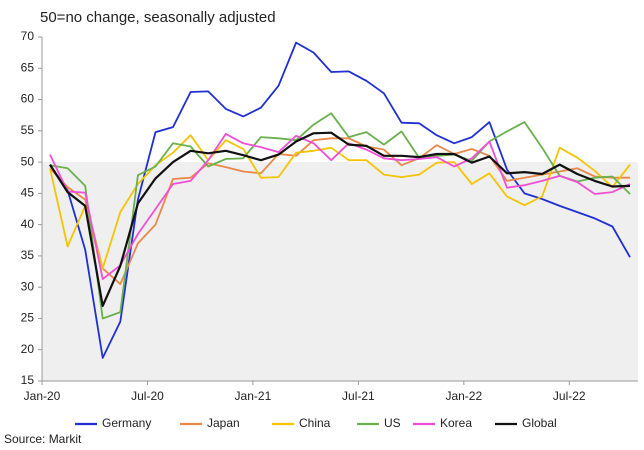  What do you see at coordinates (28, 380) in the screenshot?
I see `y-tick-label: 15` at bounding box center [28, 380].